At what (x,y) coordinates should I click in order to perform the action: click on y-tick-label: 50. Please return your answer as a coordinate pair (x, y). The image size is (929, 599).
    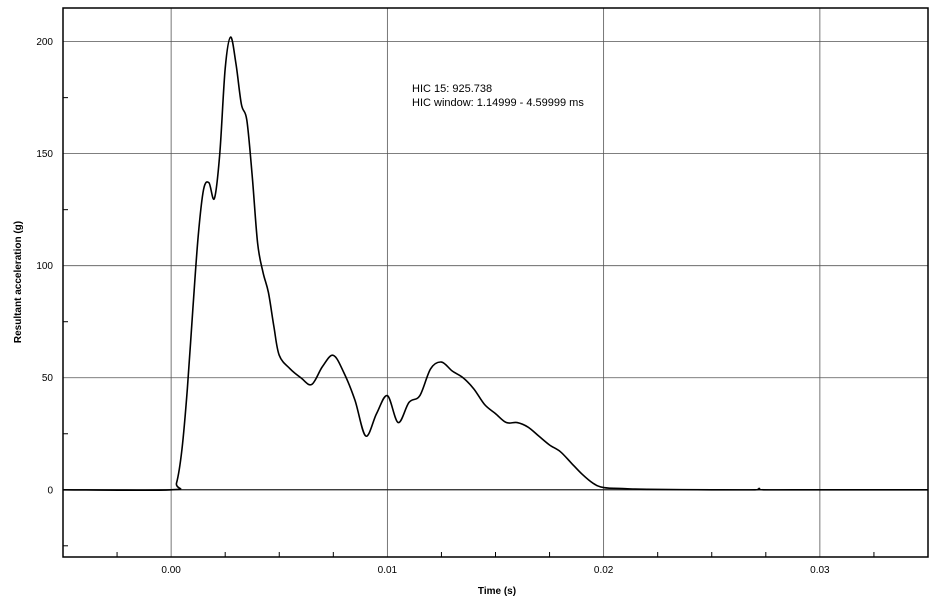
    Looking at the image, I should click on (48, 378).